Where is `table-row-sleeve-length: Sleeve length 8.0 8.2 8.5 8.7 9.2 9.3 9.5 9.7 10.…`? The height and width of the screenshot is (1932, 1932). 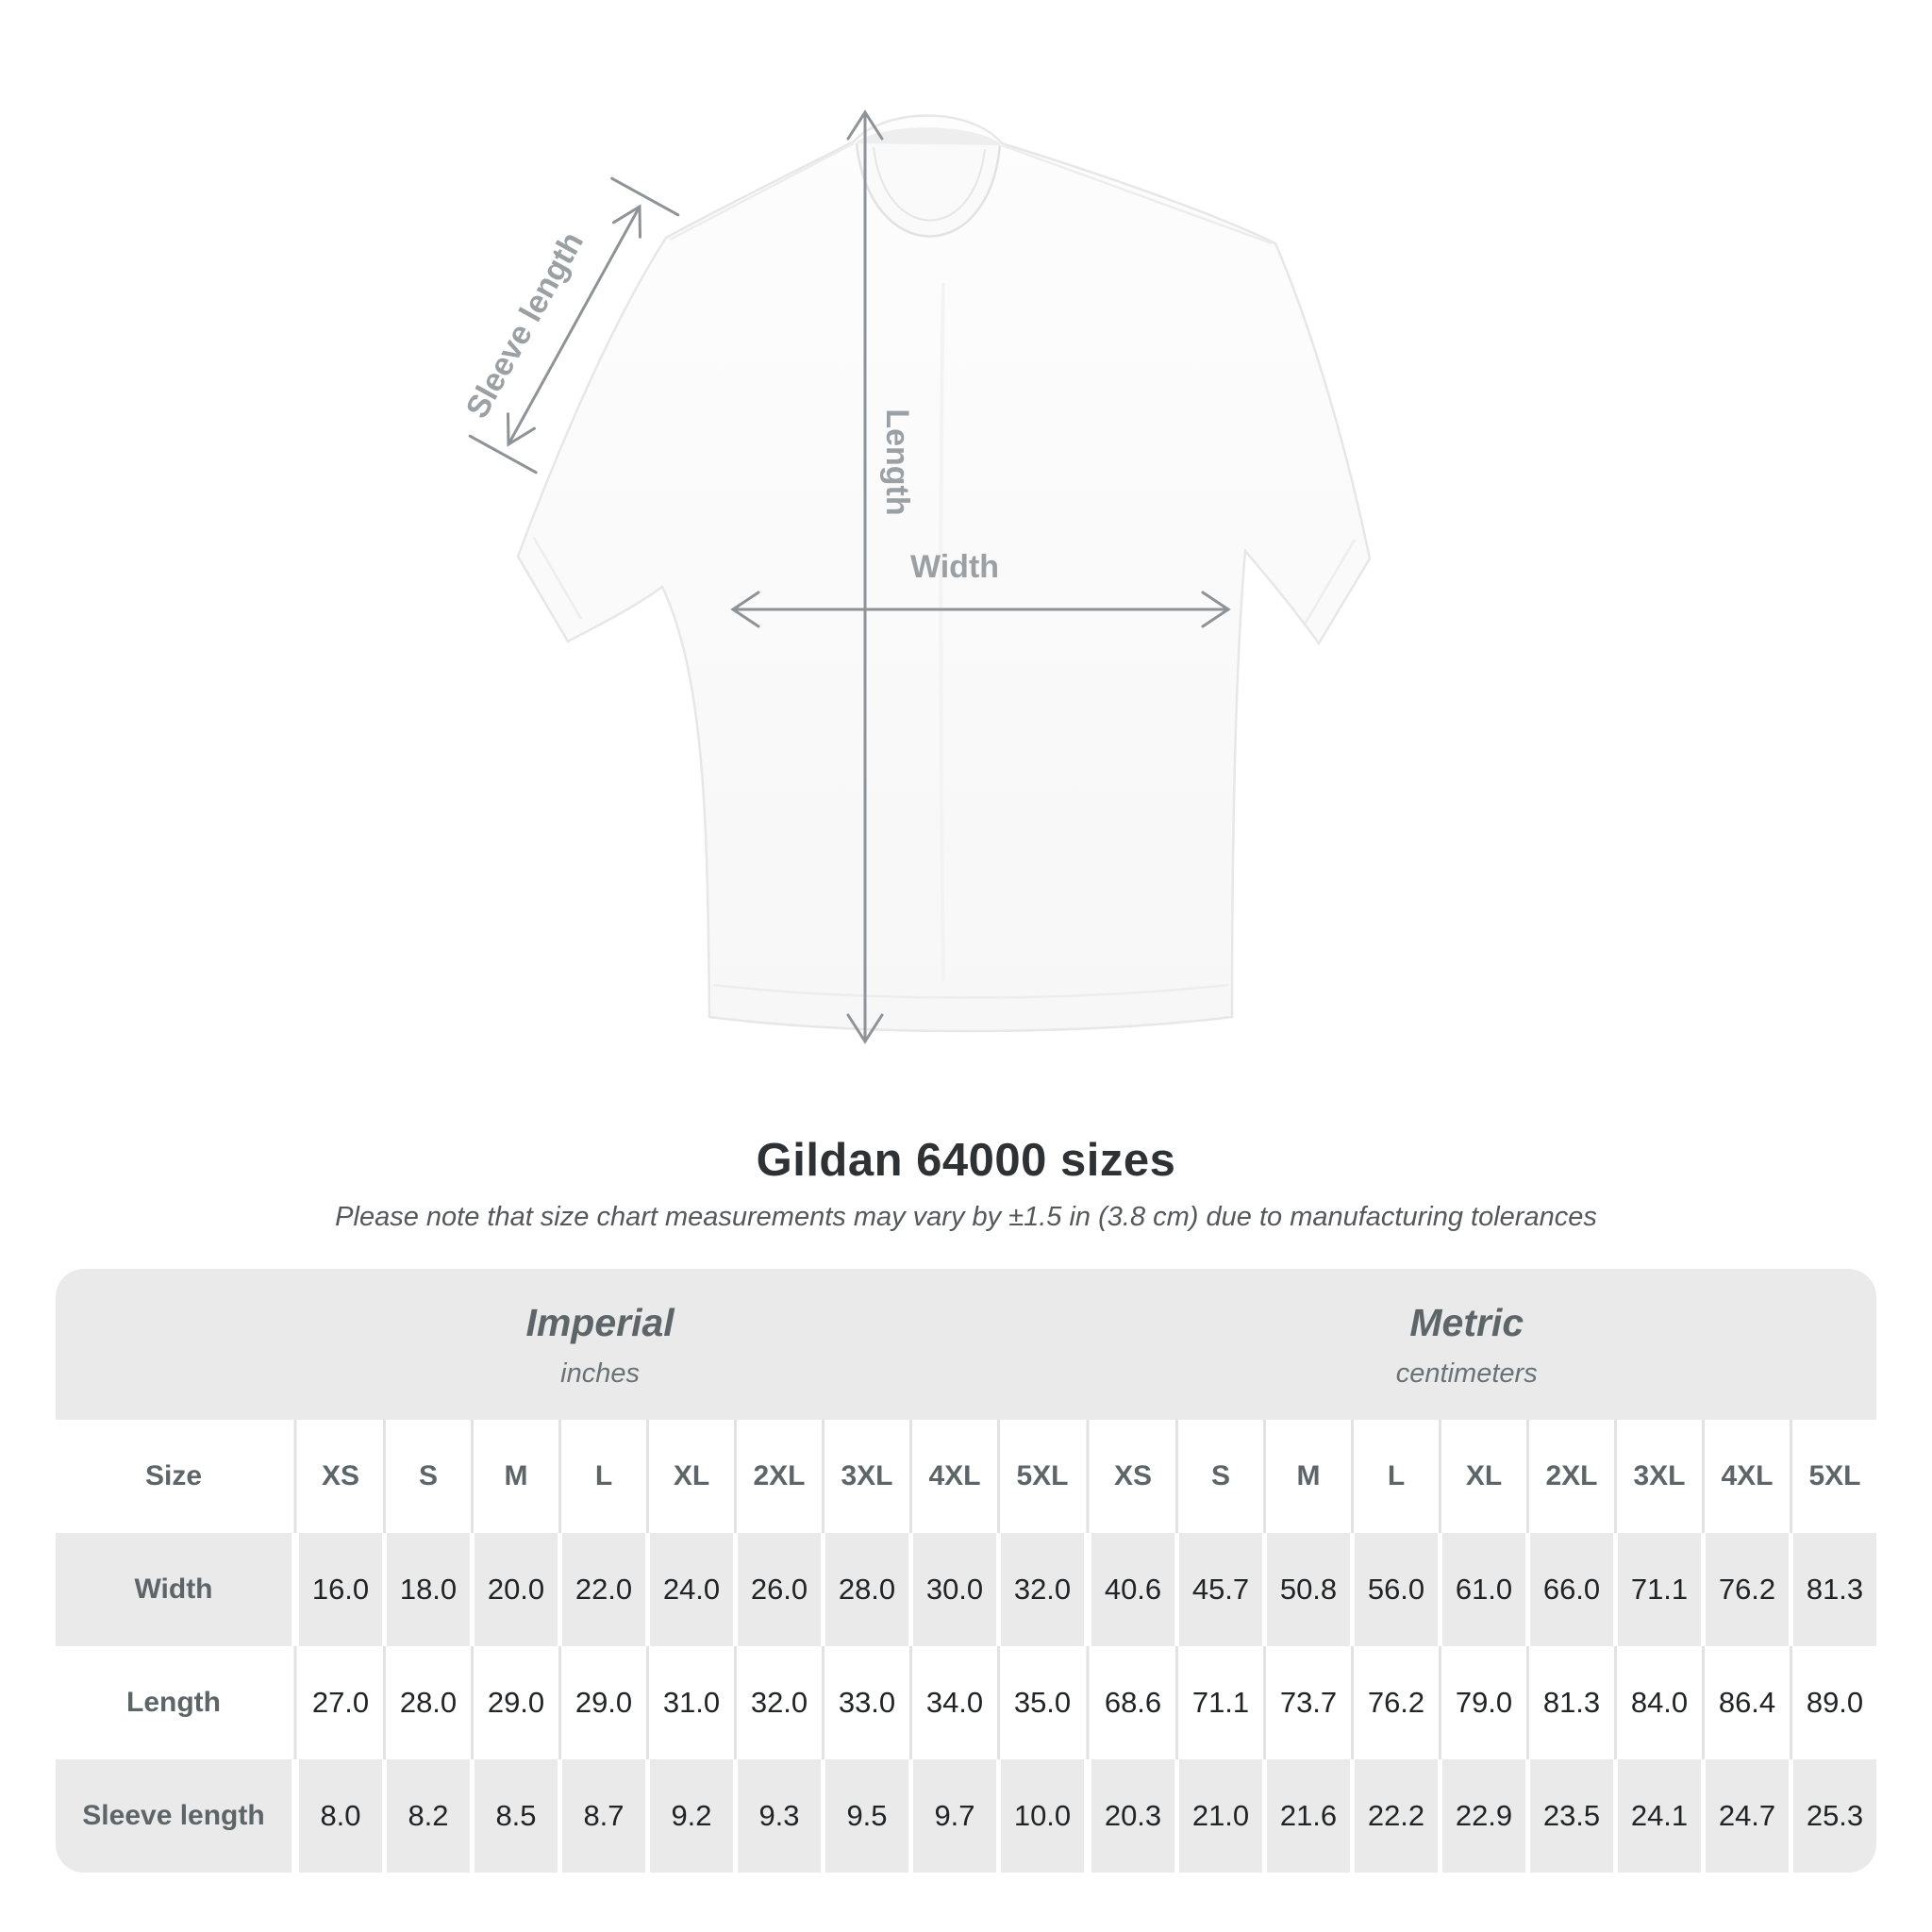 table-row-sleeve-length: Sleeve length 8.0 8.2 8.5 8.7 9.2 9.3 9.5 9.7 10.… is located at coordinates (966, 1816).